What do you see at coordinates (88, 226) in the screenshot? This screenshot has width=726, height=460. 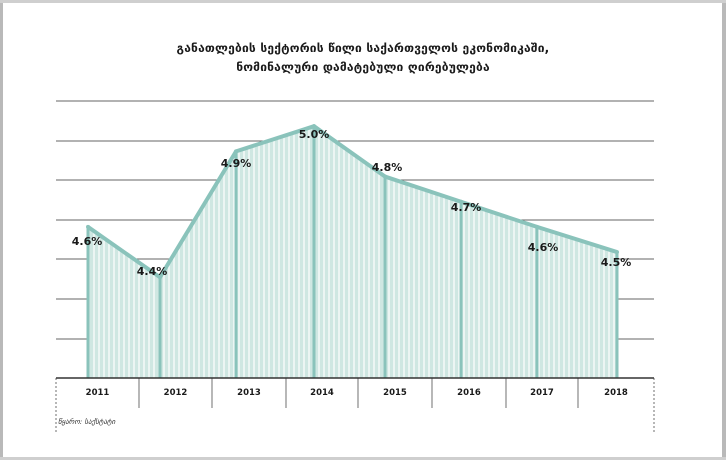 I see `data-point-2011` at bounding box center [88, 226].